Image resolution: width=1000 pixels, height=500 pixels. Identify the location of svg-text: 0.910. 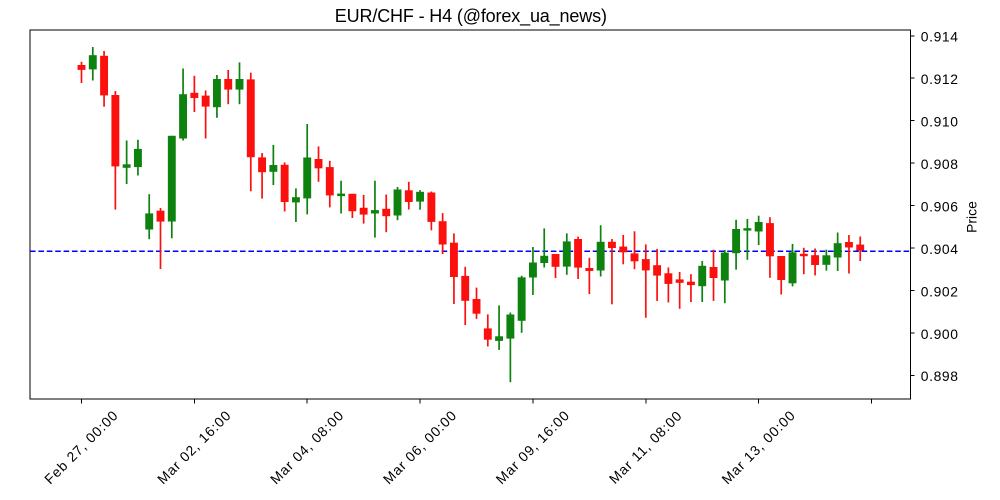
(940, 122).